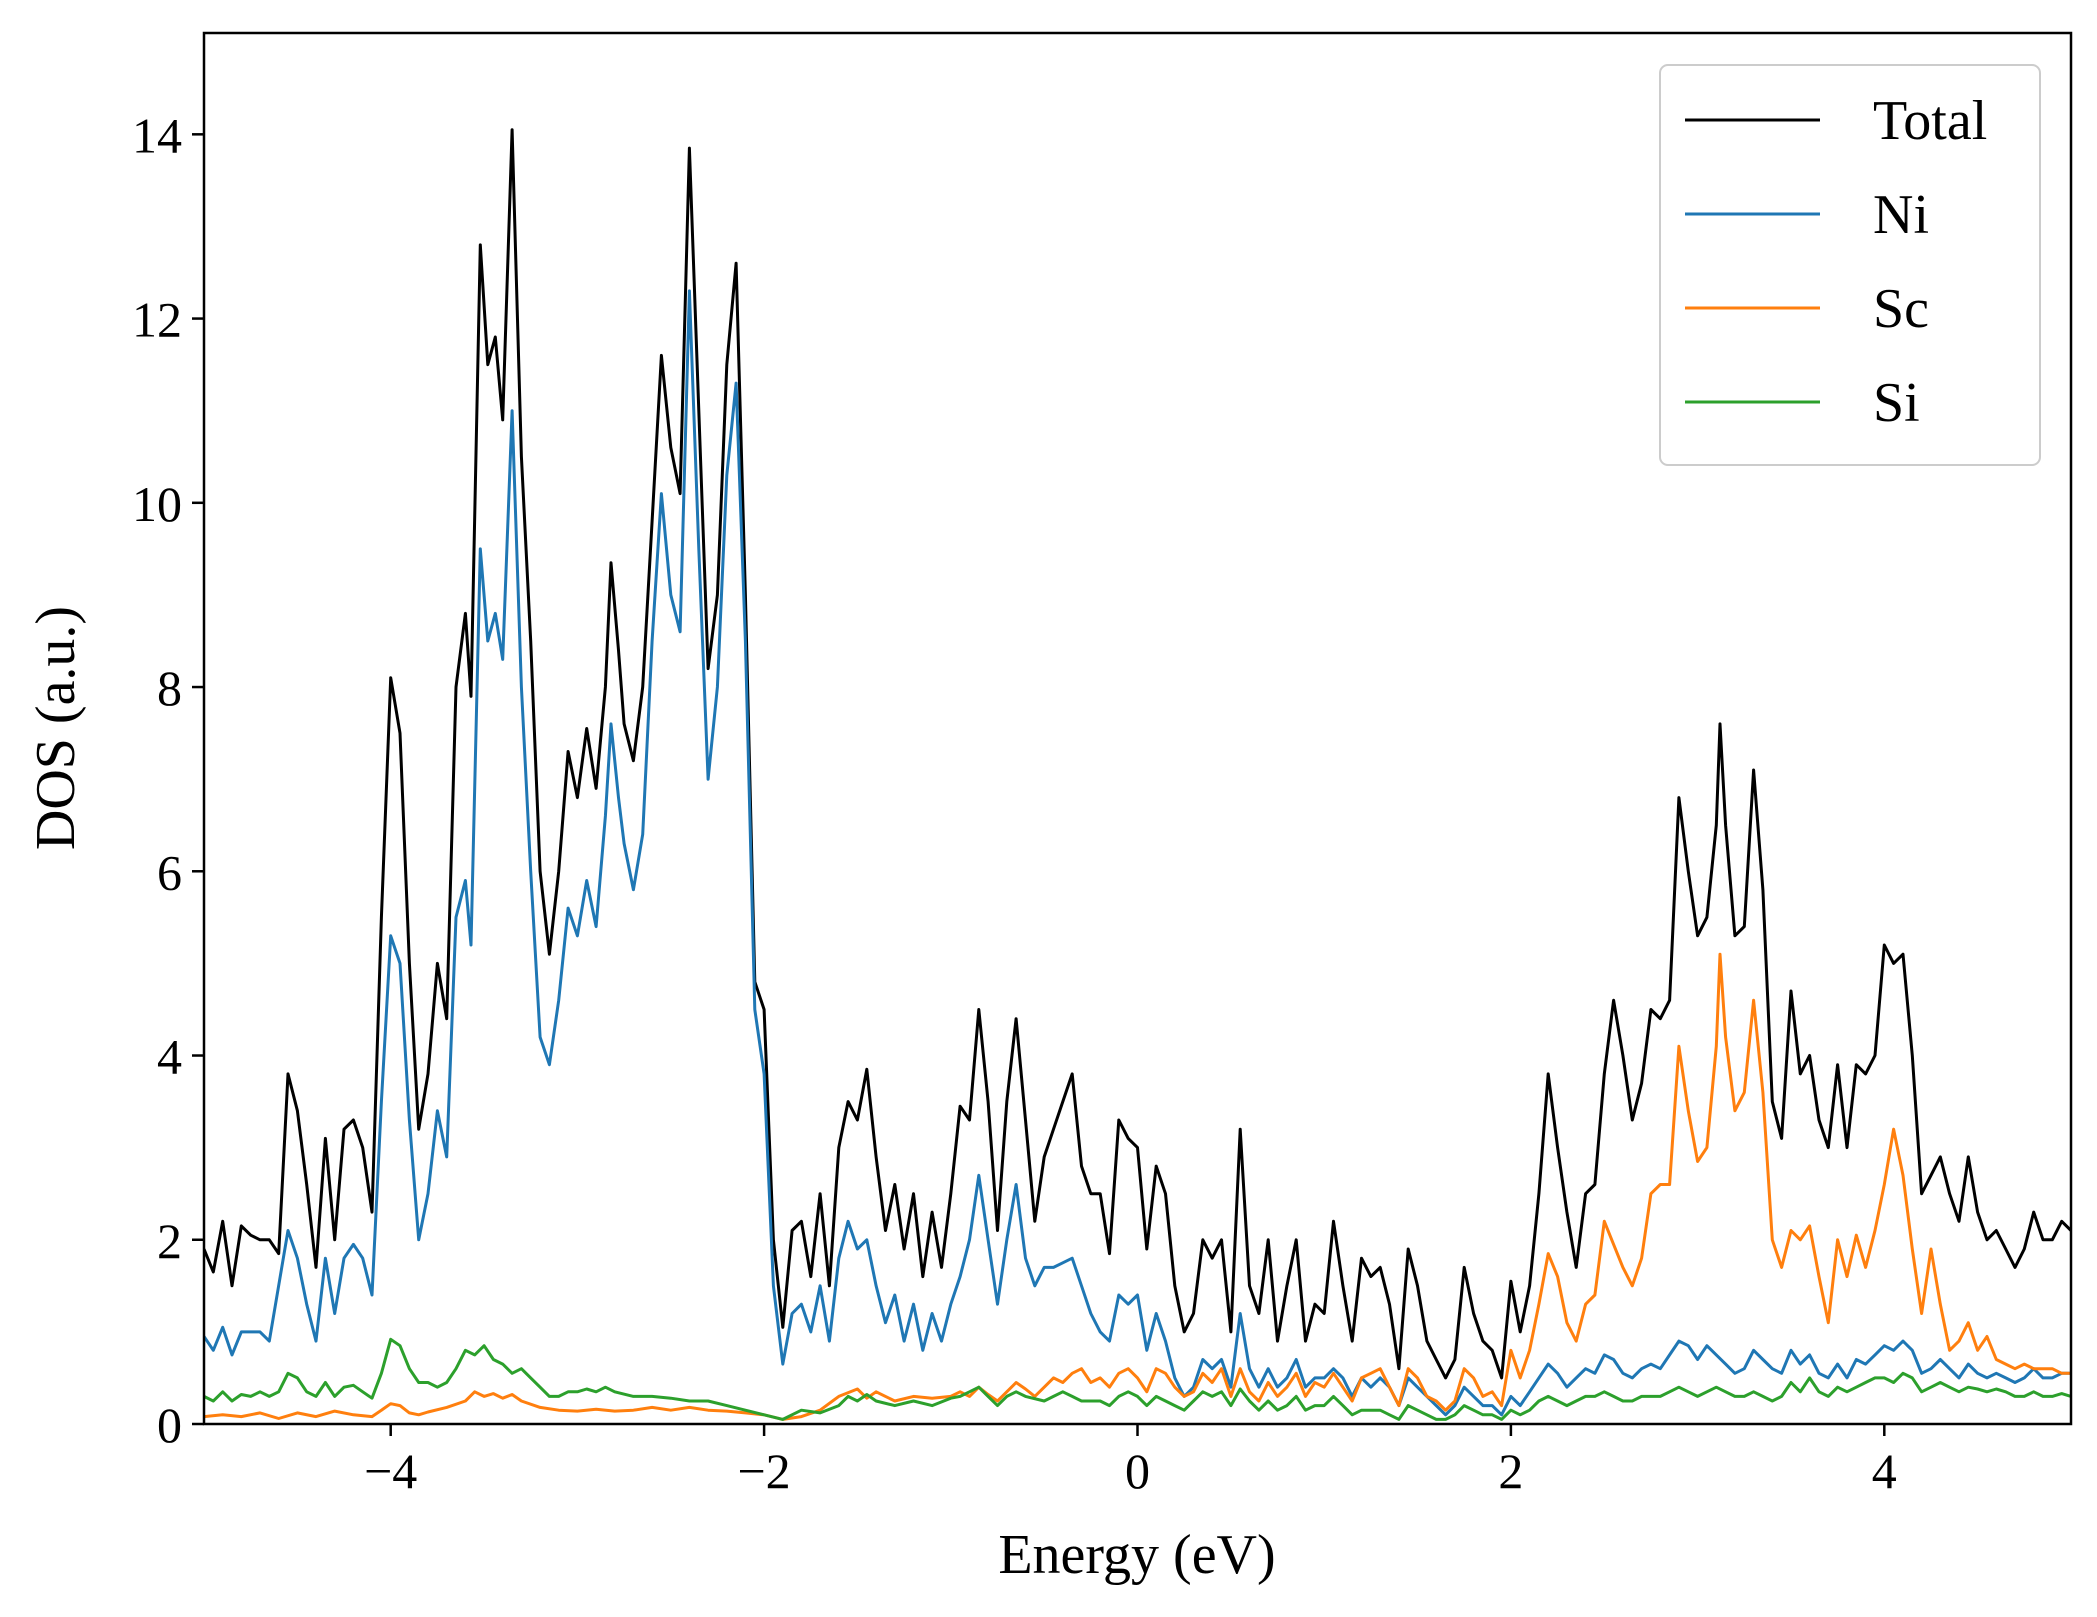  What do you see at coordinates (763, 1471) in the screenshot?
I see `x-tick-label: −2` at bounding box center [763, 1471].